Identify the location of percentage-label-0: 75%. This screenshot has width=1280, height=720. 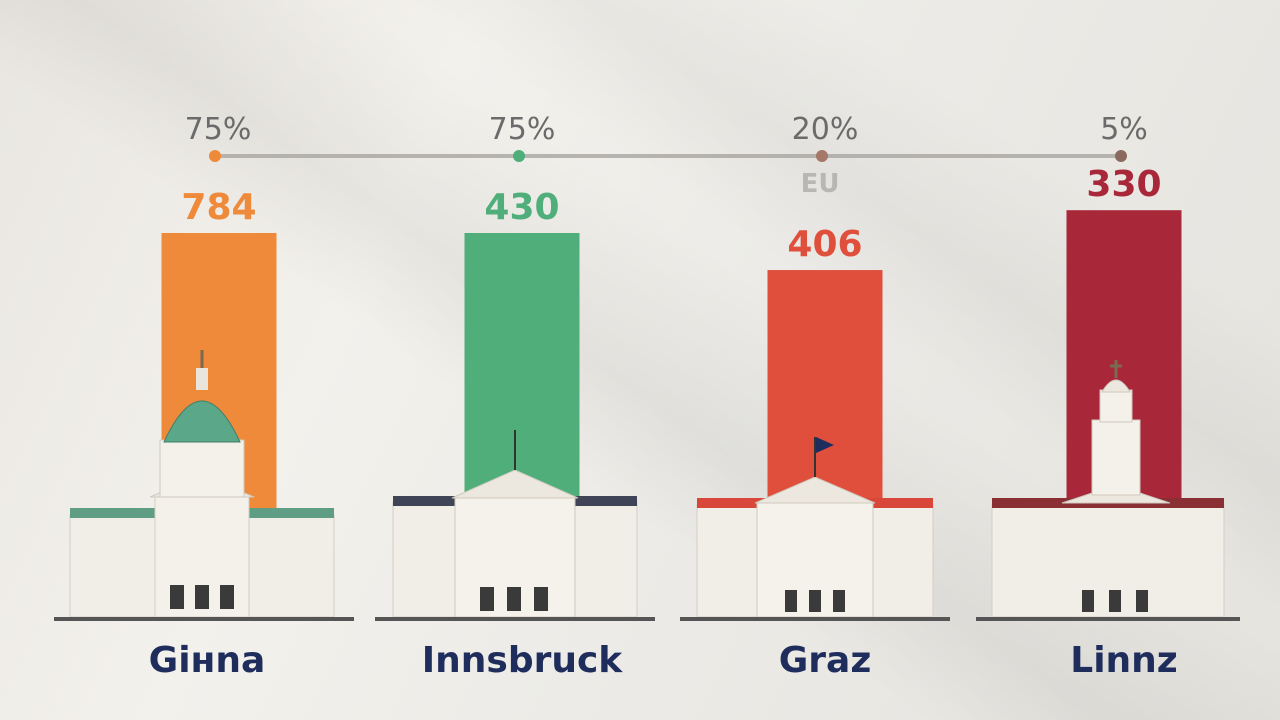
(218, 129).